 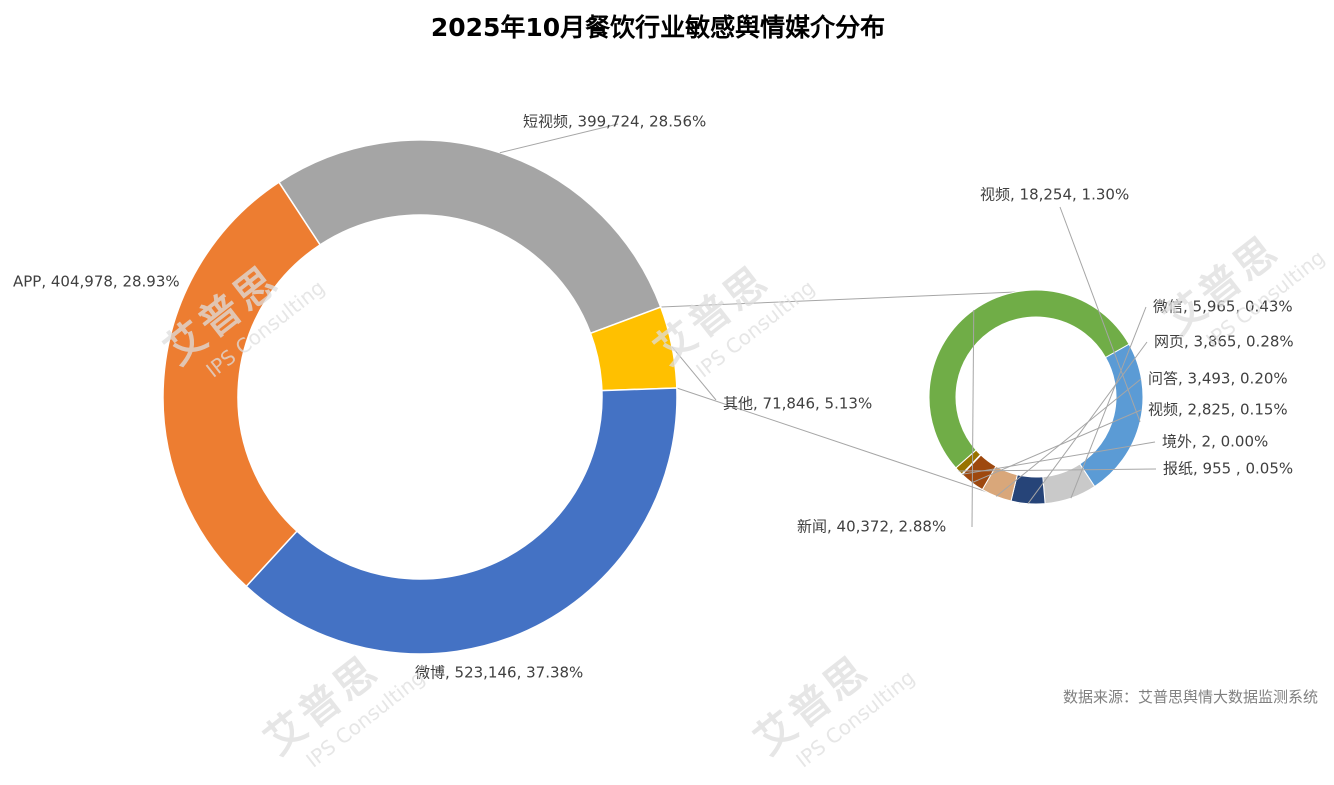 I want to click on breakdown-label-1: 微信, 5,965, 0.43%, so click(x=1223, y=307).